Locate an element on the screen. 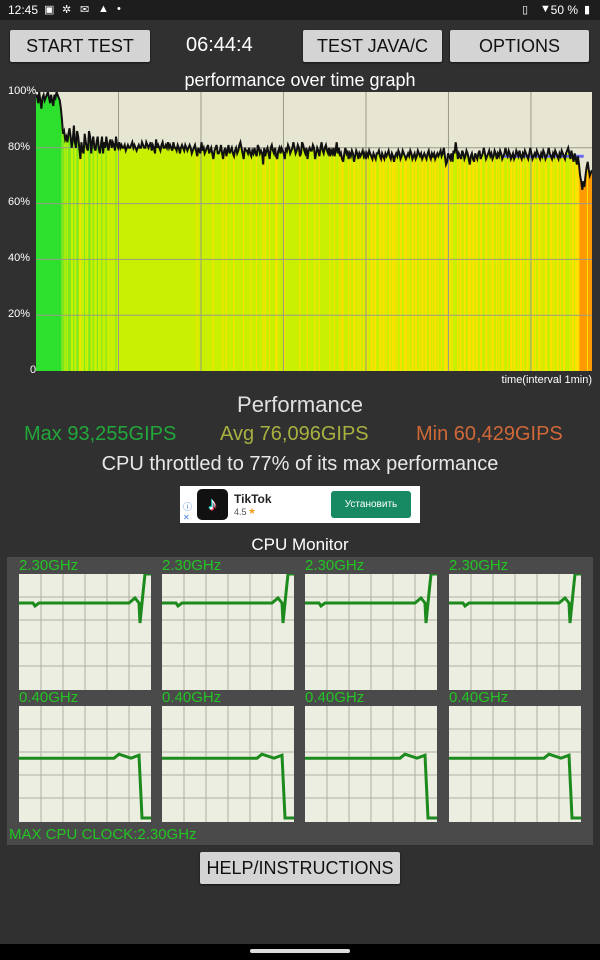  graph-title: performance over time graph is located at coordinates (300, 80).